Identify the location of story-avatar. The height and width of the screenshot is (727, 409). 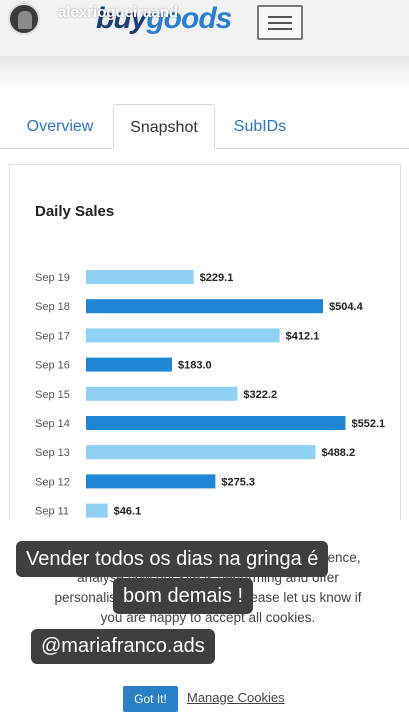
(24, 19).